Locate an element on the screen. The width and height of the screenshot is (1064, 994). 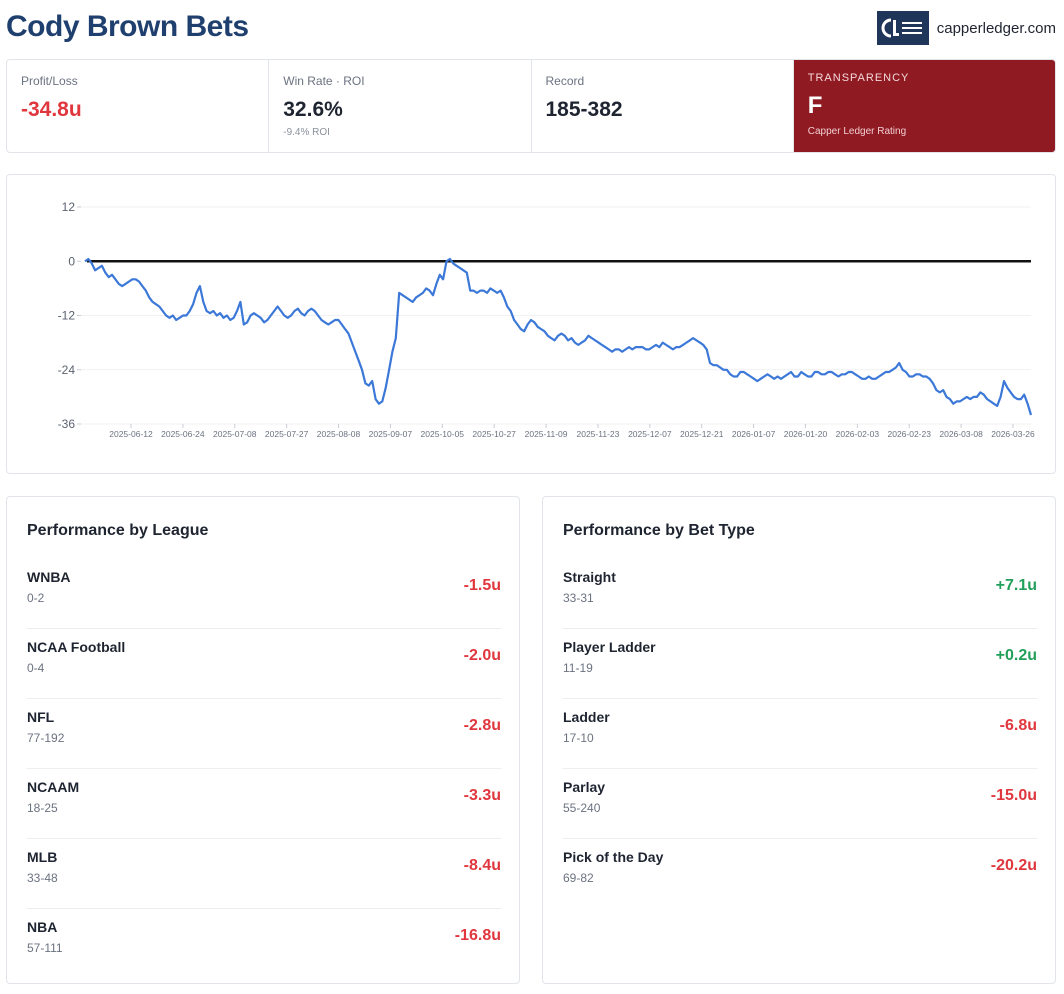
row-name: Pick of the Day is located at coordinates (613, 857).